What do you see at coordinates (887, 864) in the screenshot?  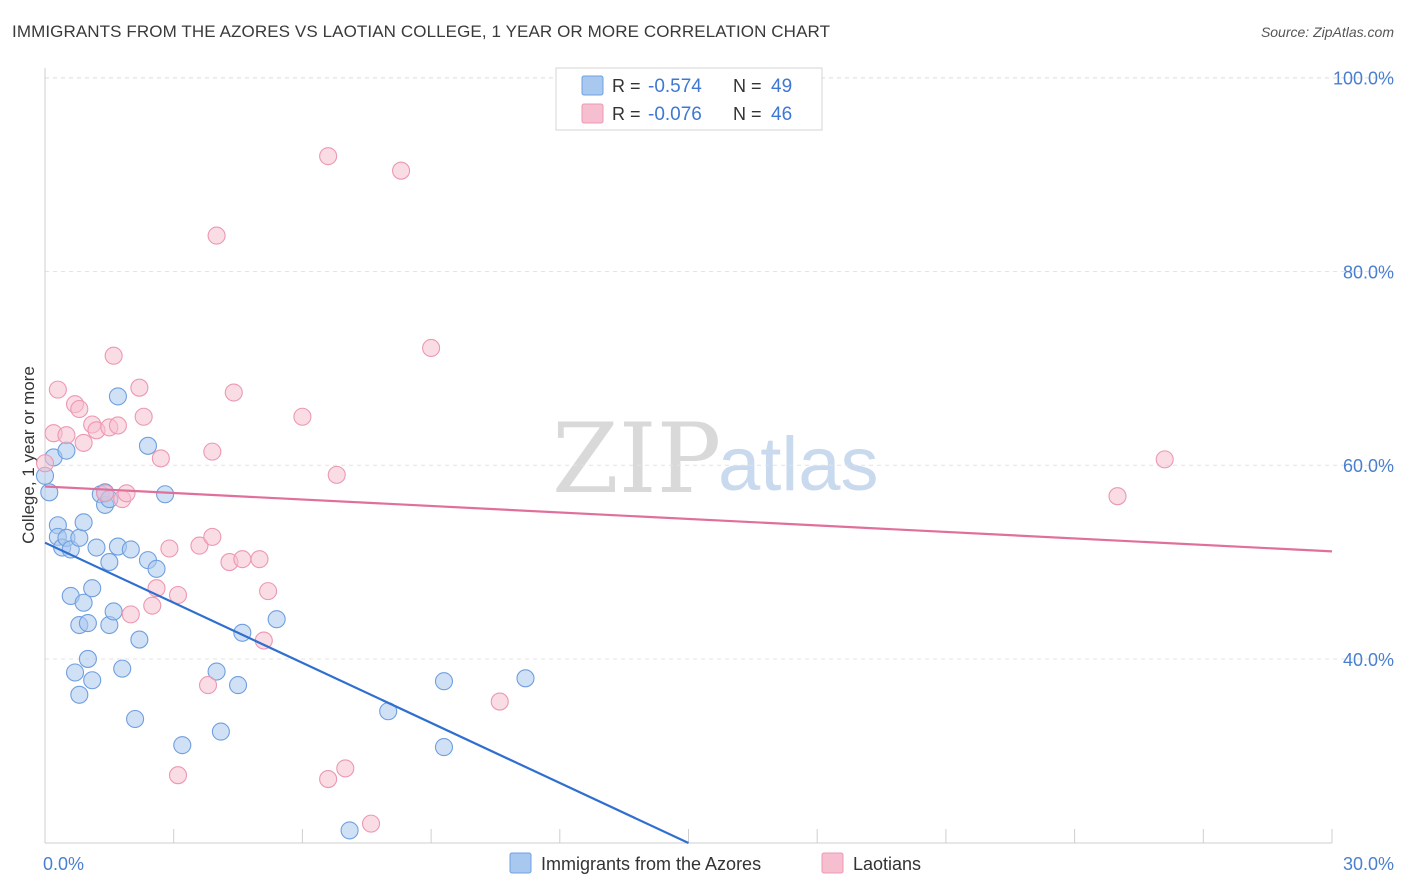 I see `legend-label-laotians: Laotians` at bounding box center [887, 864].